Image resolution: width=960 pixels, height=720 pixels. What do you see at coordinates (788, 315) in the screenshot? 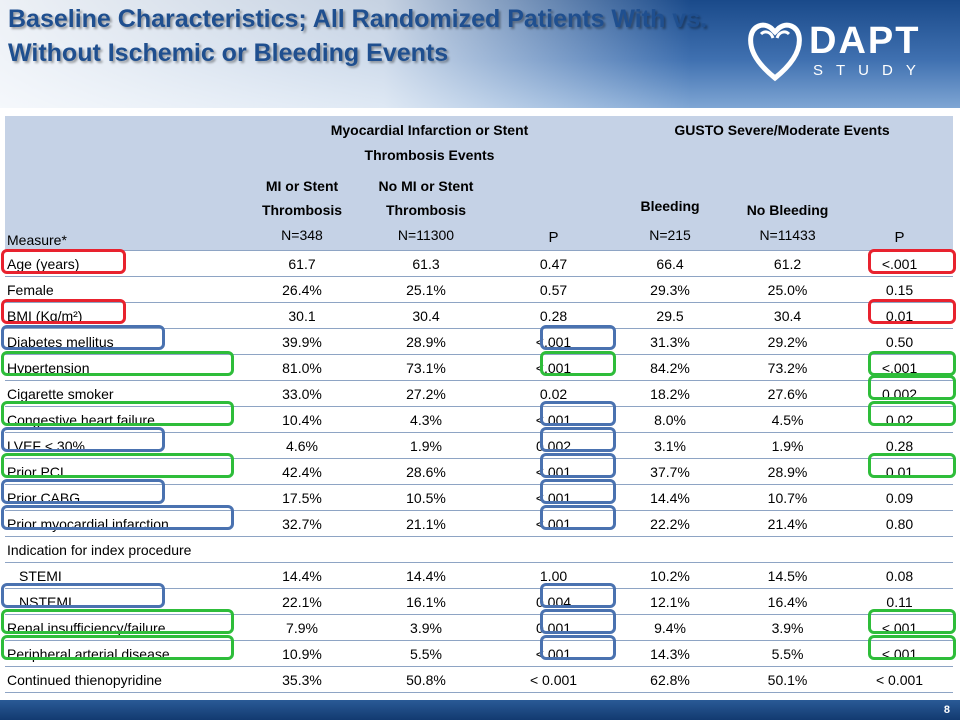
I see `cell-nobleed: 30.4` at bounding box center [788, 315].